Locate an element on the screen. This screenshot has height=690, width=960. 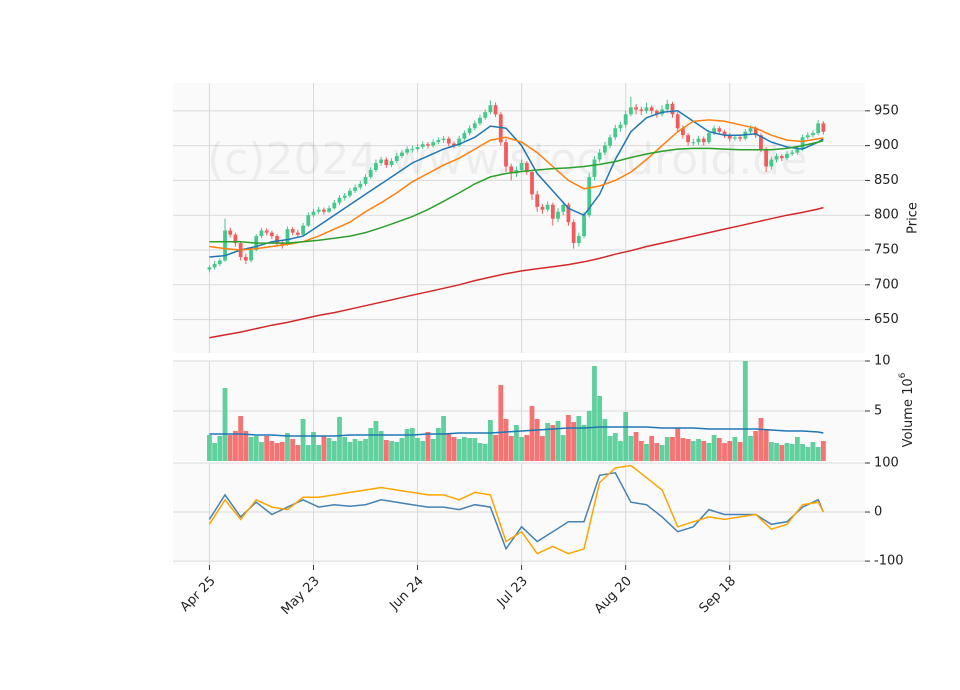
x-tick-label: Jul 23 is located at coordinates (512, 592).